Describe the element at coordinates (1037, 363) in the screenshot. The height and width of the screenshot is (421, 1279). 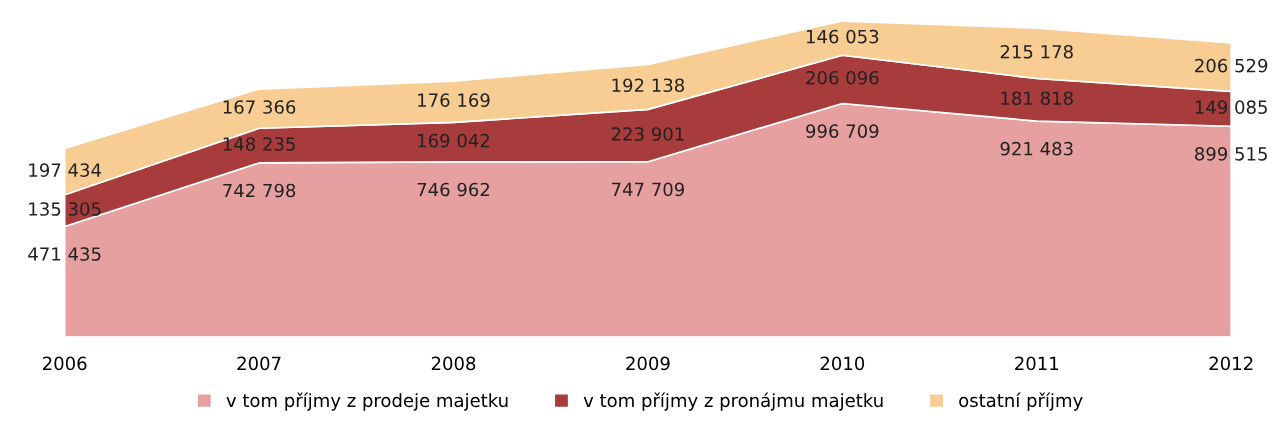
I see `x-tick-label: 2011` at that location.